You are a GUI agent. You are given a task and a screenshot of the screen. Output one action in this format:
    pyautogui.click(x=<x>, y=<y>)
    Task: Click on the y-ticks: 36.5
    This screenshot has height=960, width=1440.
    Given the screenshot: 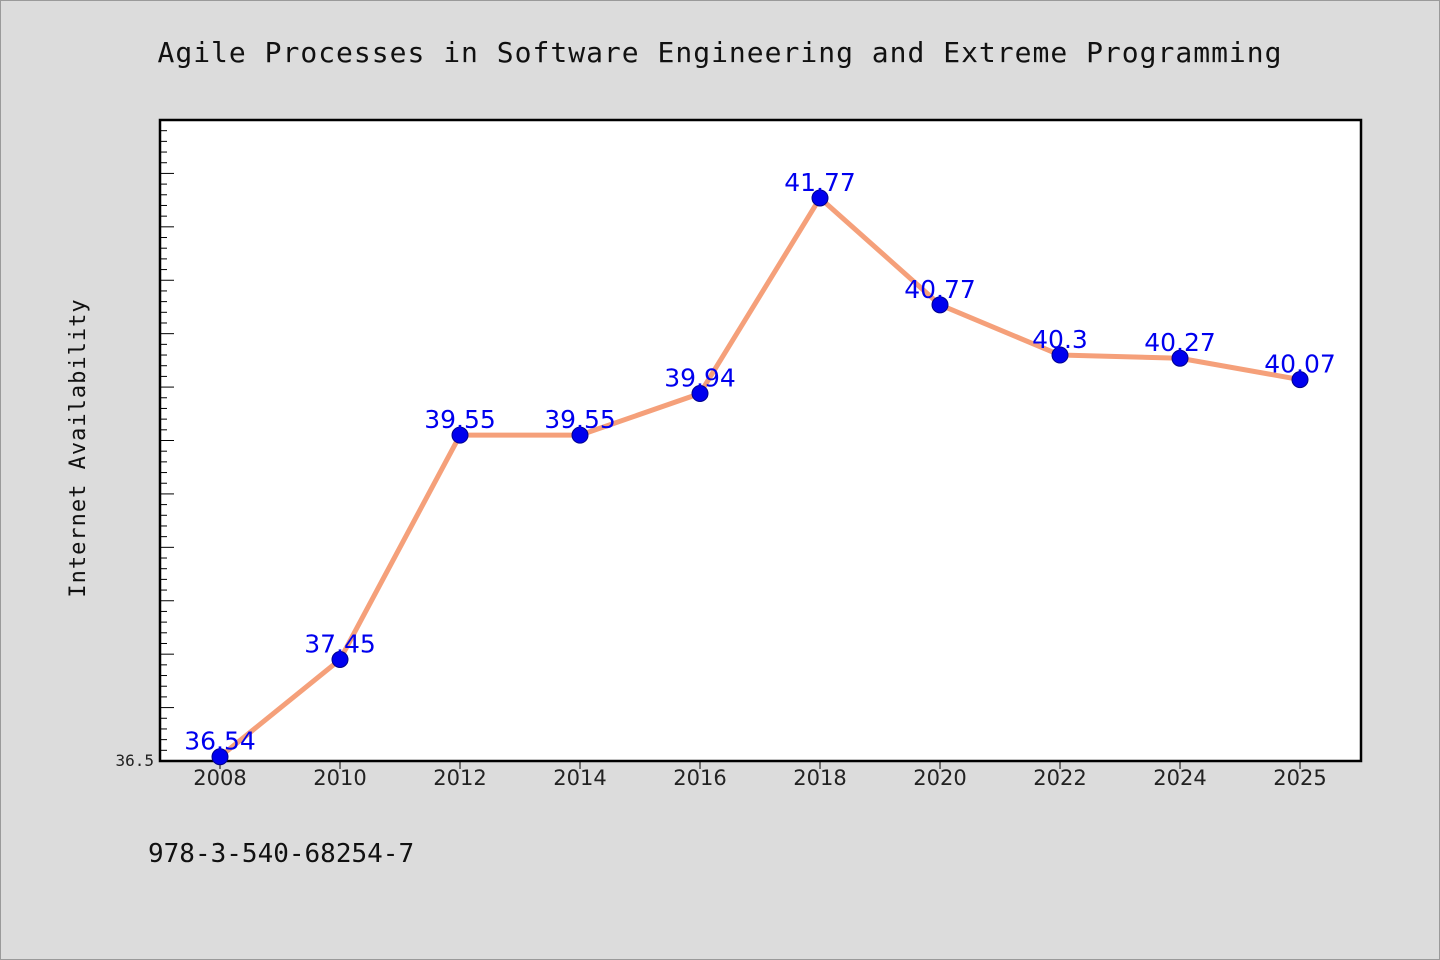 What is the action you would take?
    pyautogui.click(x=144, y=444)
    